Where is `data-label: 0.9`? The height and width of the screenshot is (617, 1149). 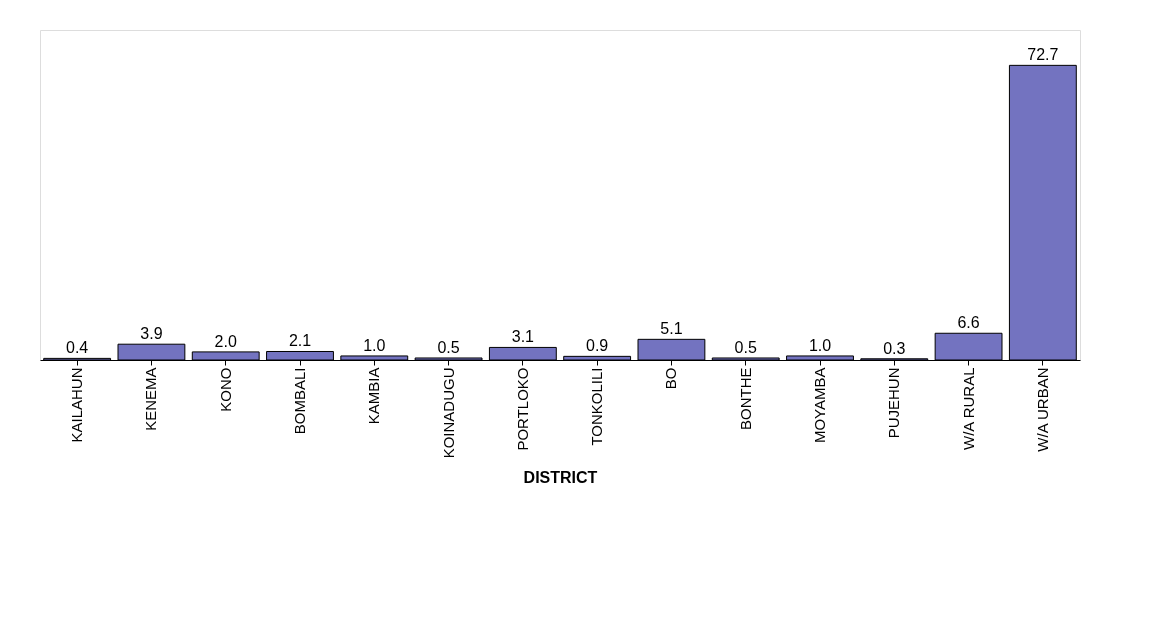 data-label: 0.9 is located at coordinates (597, 346).